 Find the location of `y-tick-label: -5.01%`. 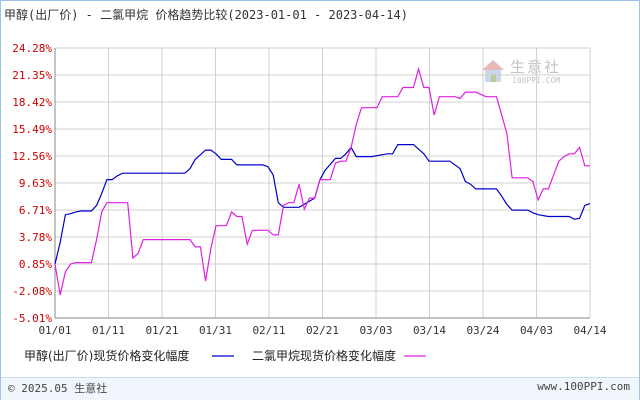

y-tick-label: -5.01% is located at coordinates (32, 318).